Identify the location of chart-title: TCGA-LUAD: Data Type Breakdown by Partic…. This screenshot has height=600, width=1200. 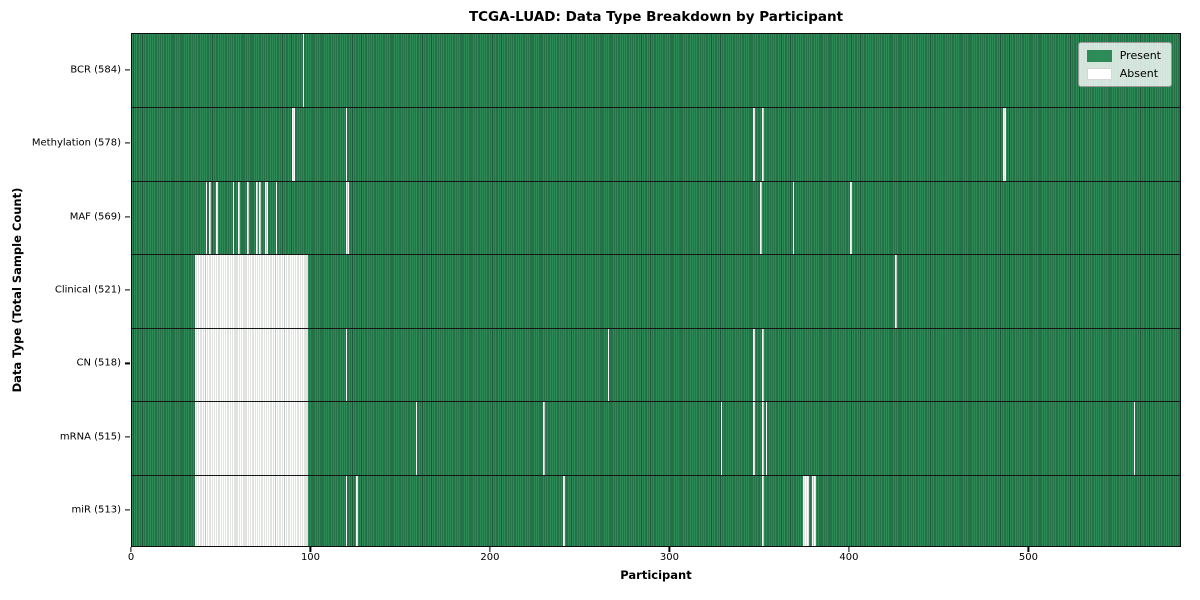
(656, 17).